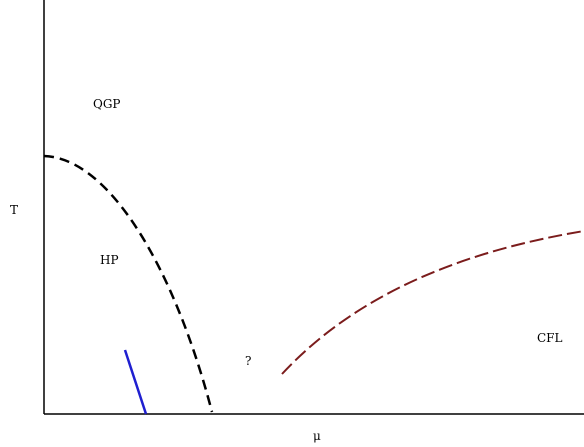 The image size is (584, 447). I want to click on hp-region-label: HP, so click(109, 260).